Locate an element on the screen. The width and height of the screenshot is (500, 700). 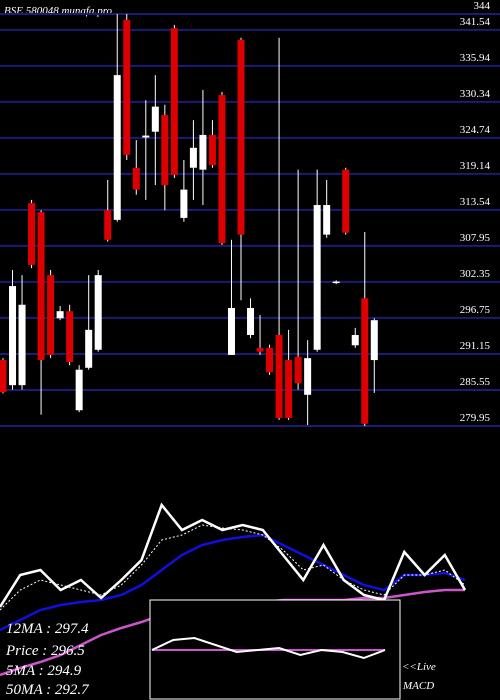
y-tick-label: 319.14 is located at coordinates (475, 166).